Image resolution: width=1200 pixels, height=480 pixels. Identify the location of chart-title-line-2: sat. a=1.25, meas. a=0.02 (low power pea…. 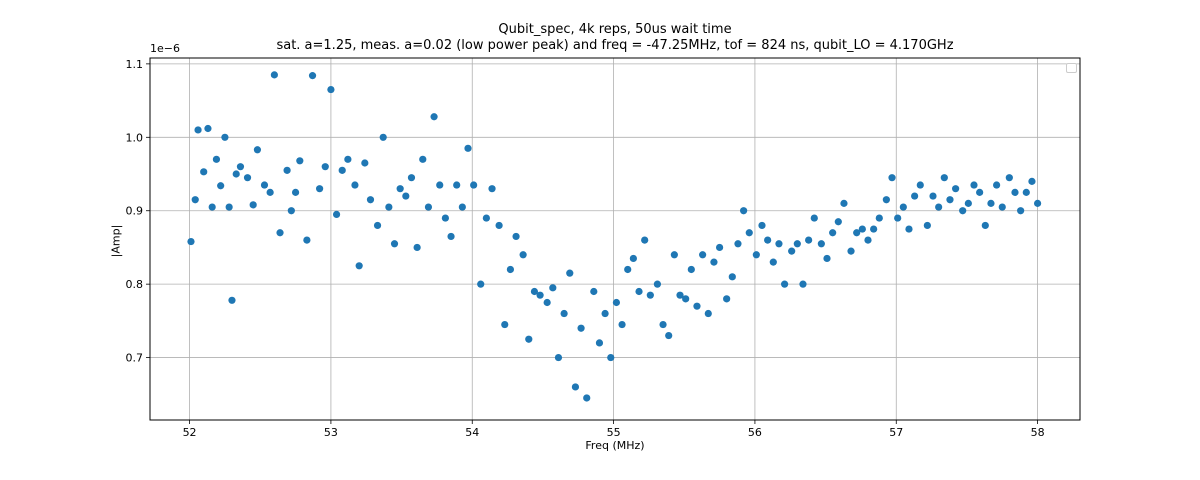
(615, 45).